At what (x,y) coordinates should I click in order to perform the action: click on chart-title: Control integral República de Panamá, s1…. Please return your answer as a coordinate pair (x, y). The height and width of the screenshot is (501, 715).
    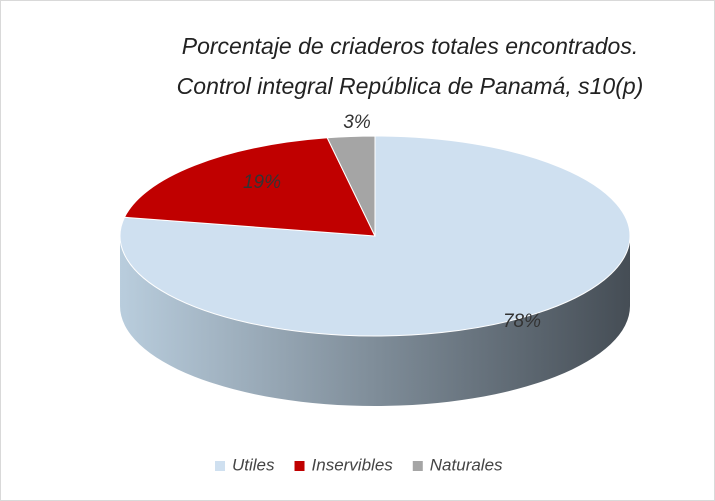
    Looking at the image, I should click on (410, 86).